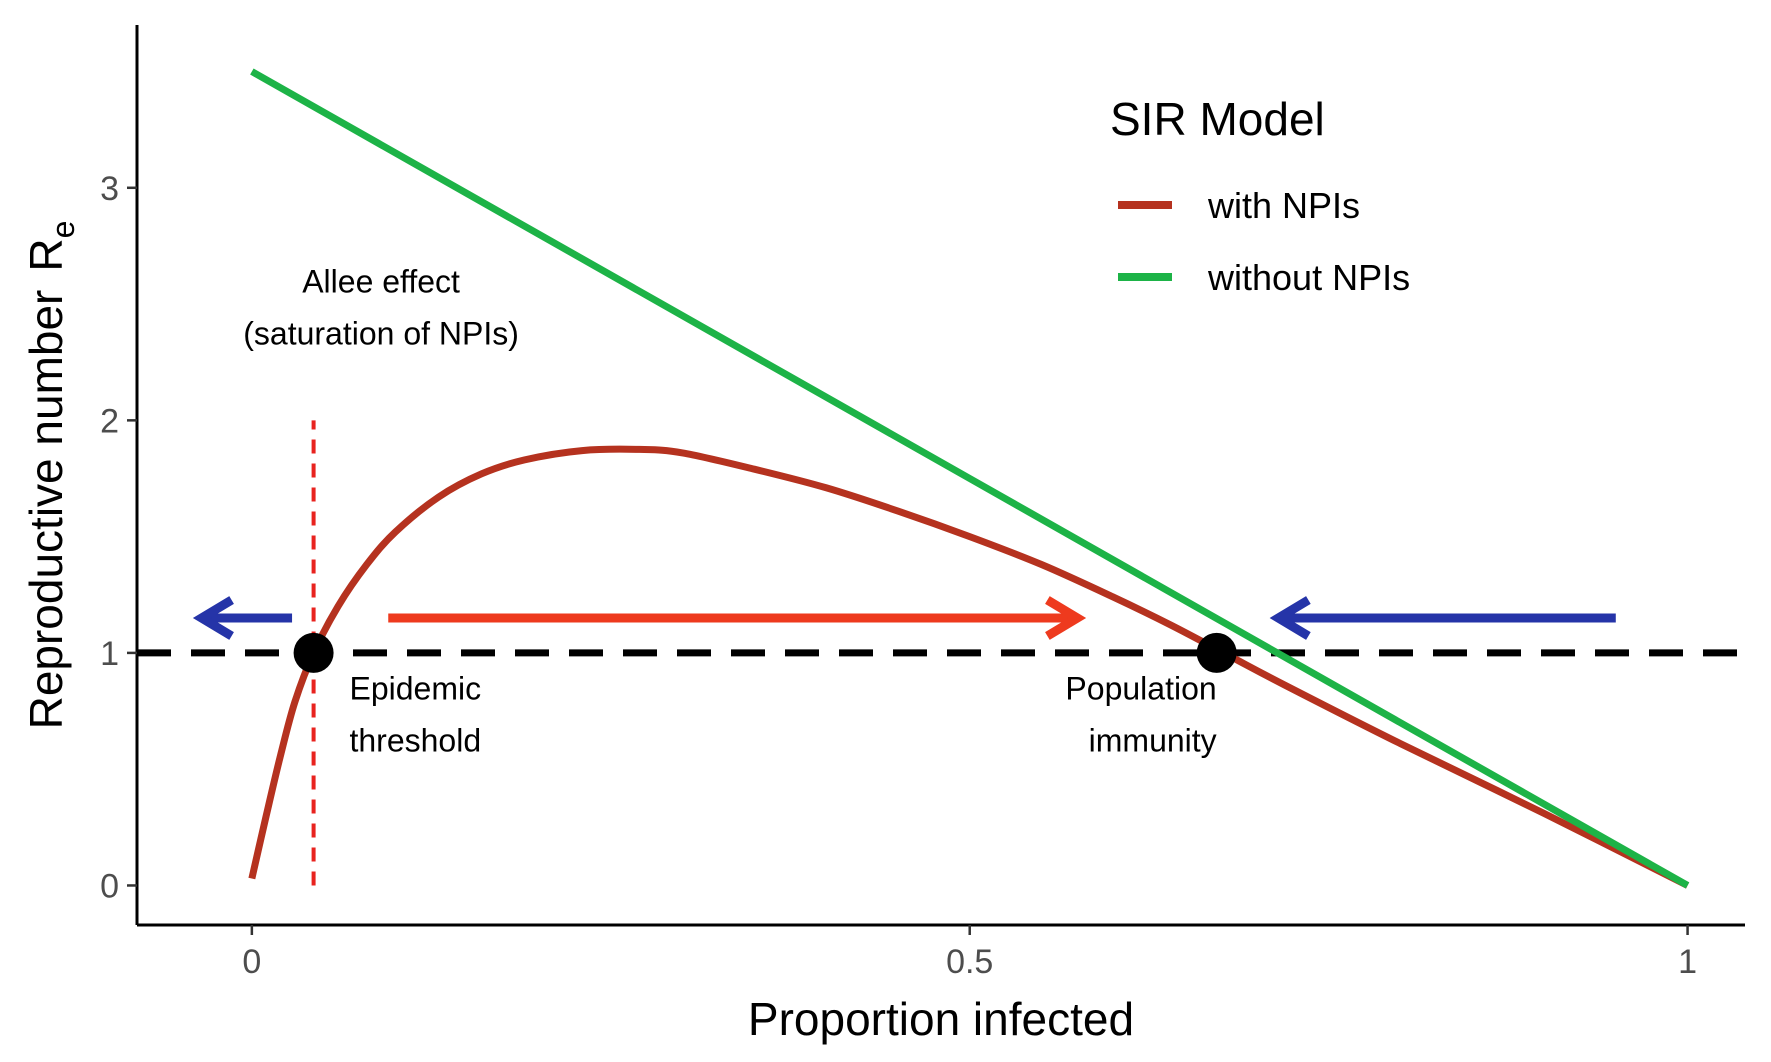  I want to click on y-axis-ticks: 0 1 2 3, so click(118, 537).